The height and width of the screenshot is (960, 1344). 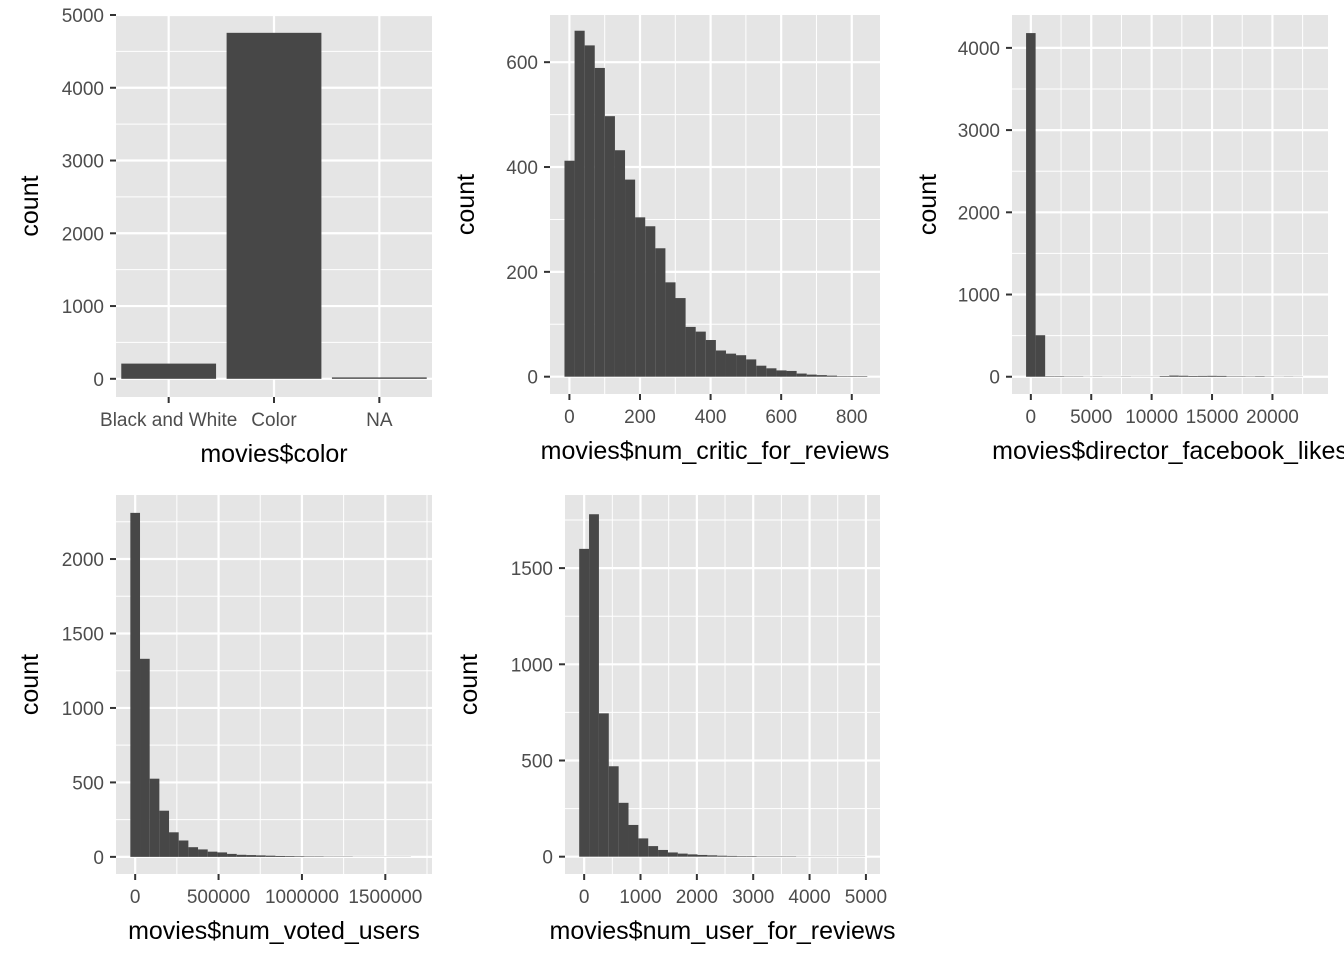 I want to click on x-tick-label: 4000, so click(x=809, y=897).